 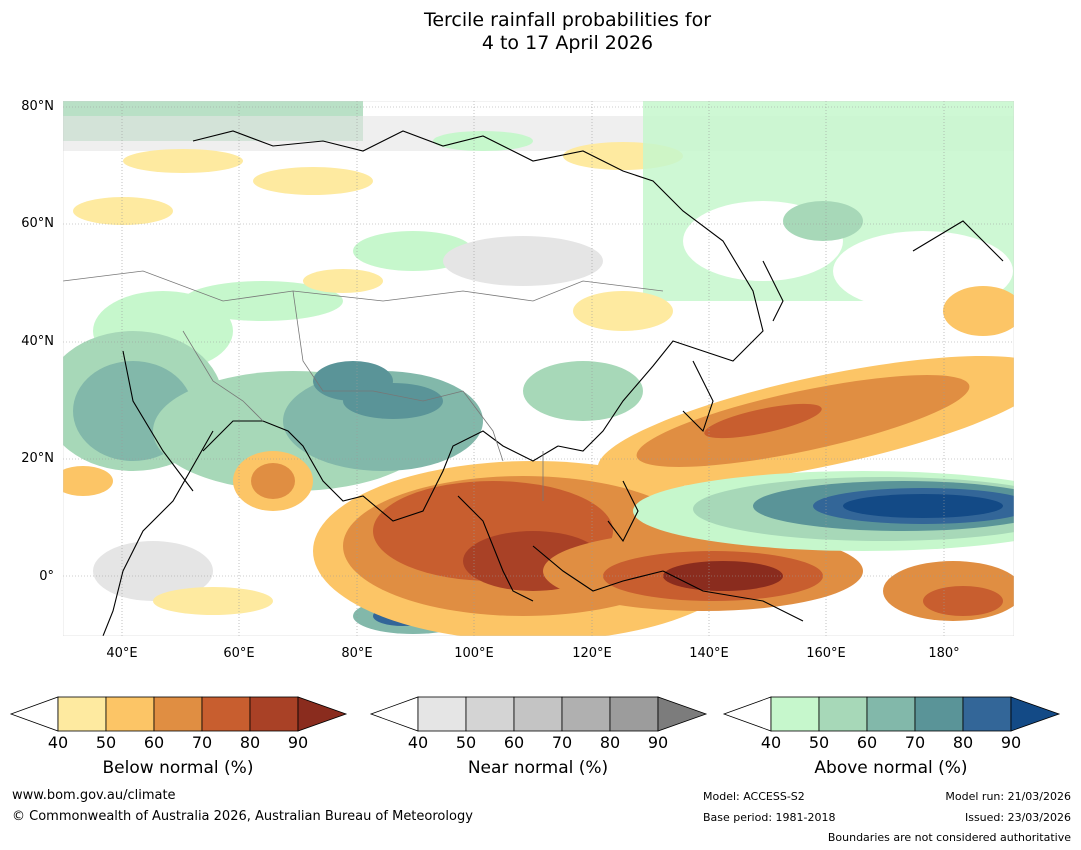 I want to click on below-tick-50: 50, so click(x=106, y=742).